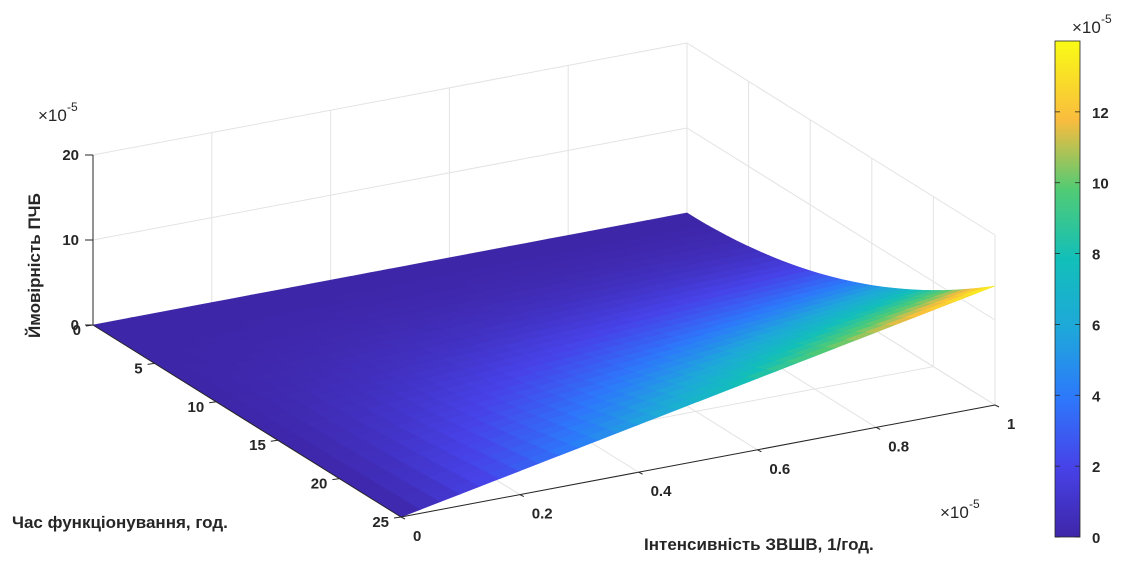  I want to click on z-exponent-power: -5, so click(72, 107).